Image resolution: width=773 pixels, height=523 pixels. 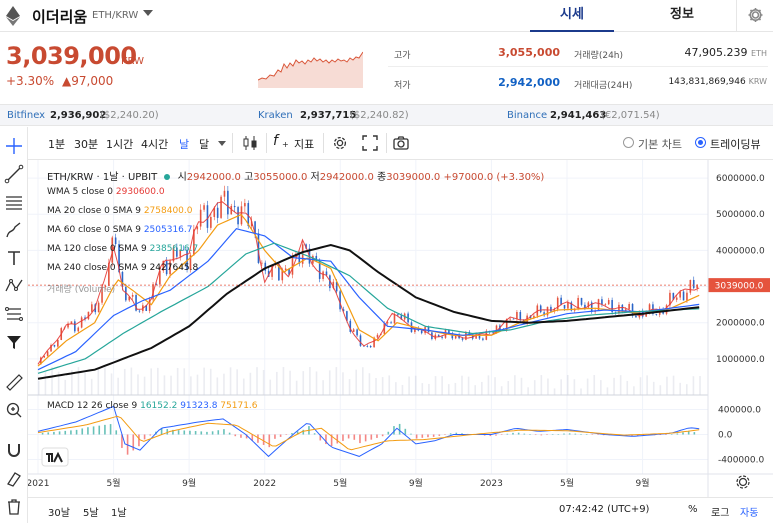 What do you see at coordinates (122, 268) in the screenshot?
I see `indicator-ma240: MA 240 close 0 SMA 9 2427645.8` at bounding box center [122, 268].